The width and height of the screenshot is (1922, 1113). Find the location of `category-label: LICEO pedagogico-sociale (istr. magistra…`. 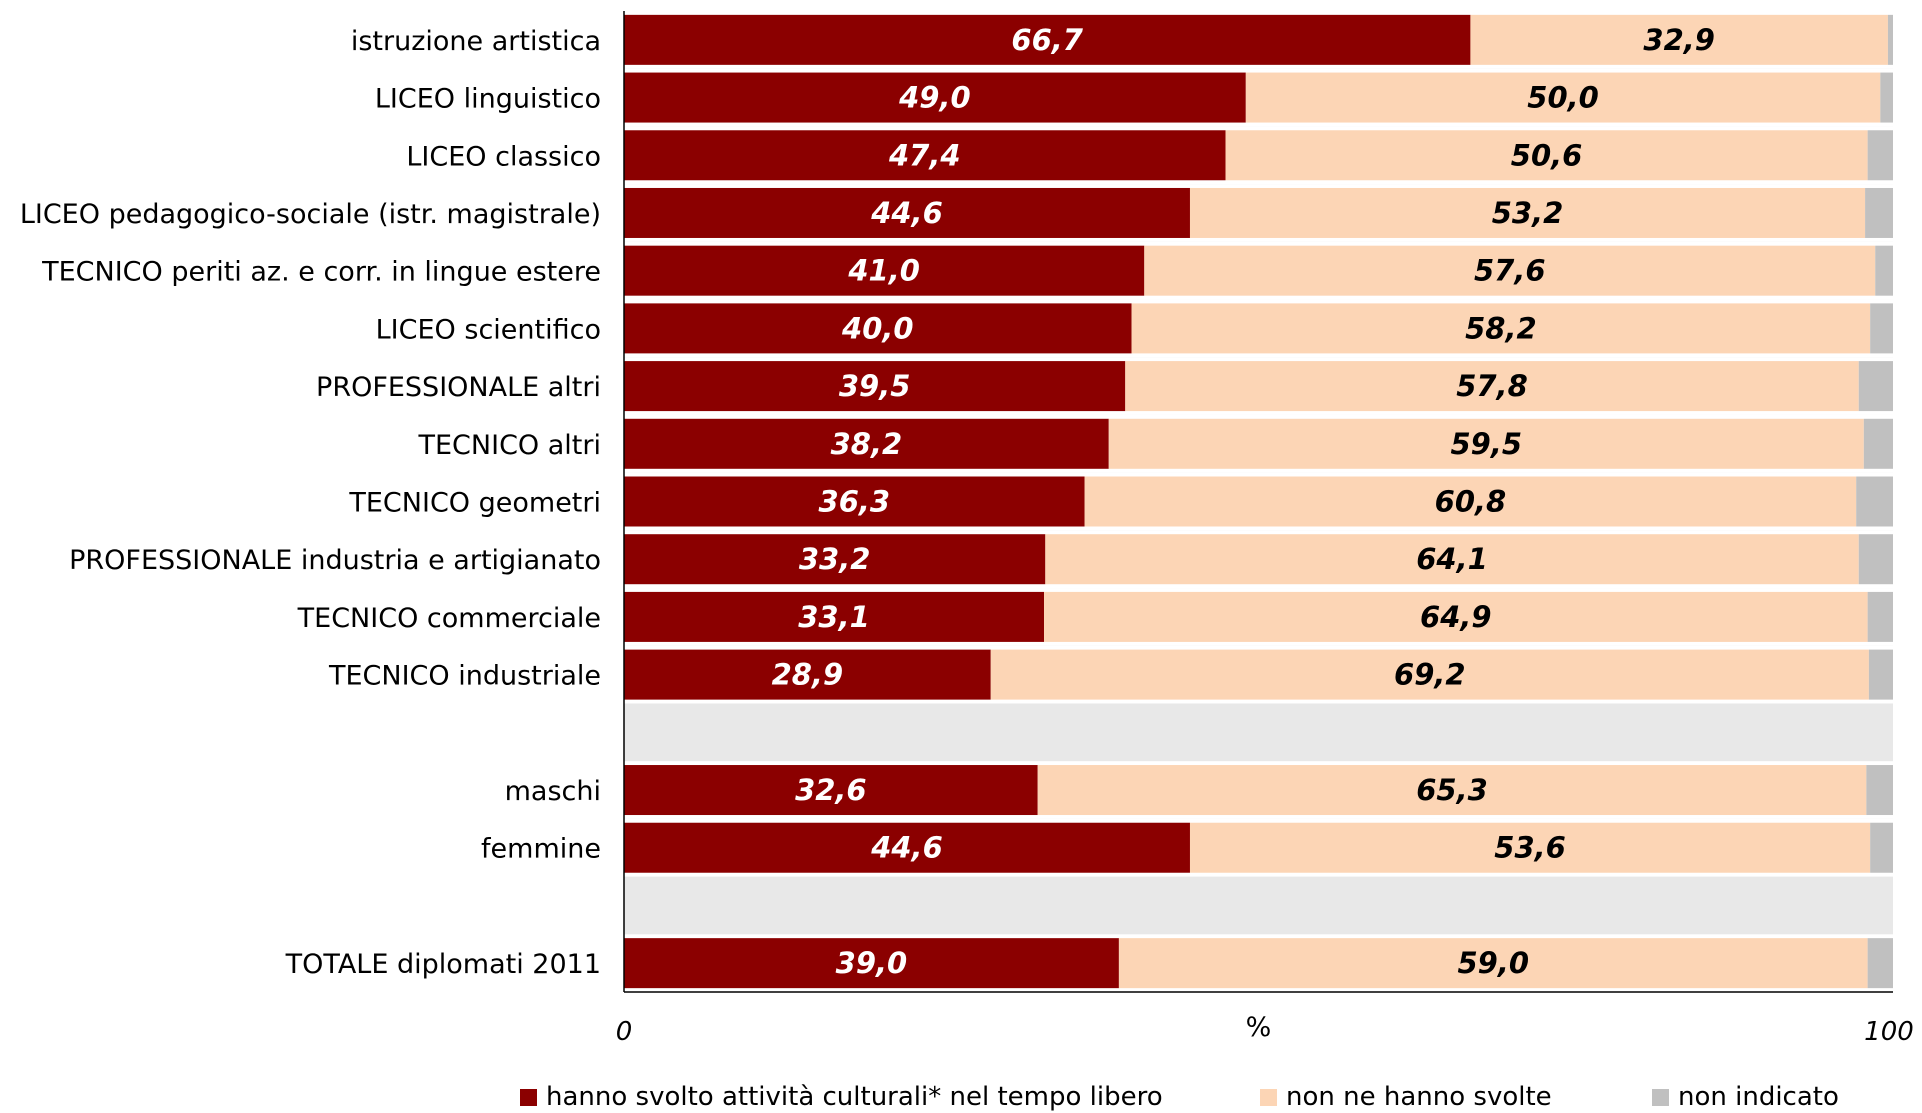

category-label: LICEO pedagogico-sociale (istr. magistra… is located at coordinates (310, 214).